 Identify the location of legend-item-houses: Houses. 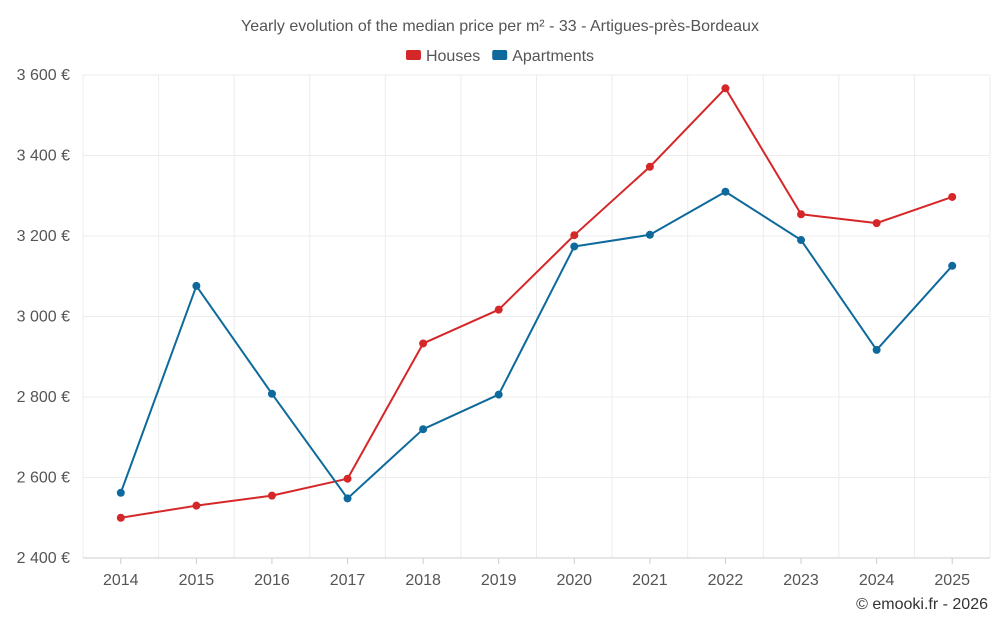
(442, 56).